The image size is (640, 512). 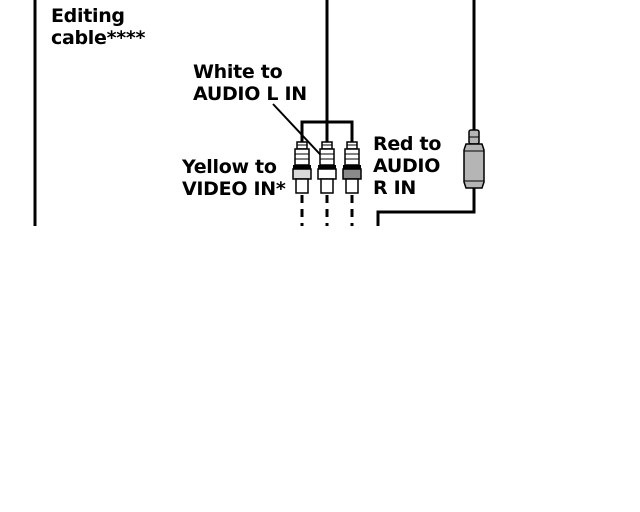 I want to click on yellow-video-label: Yellow to VIDEO IN*, so click(x=234, y=178).